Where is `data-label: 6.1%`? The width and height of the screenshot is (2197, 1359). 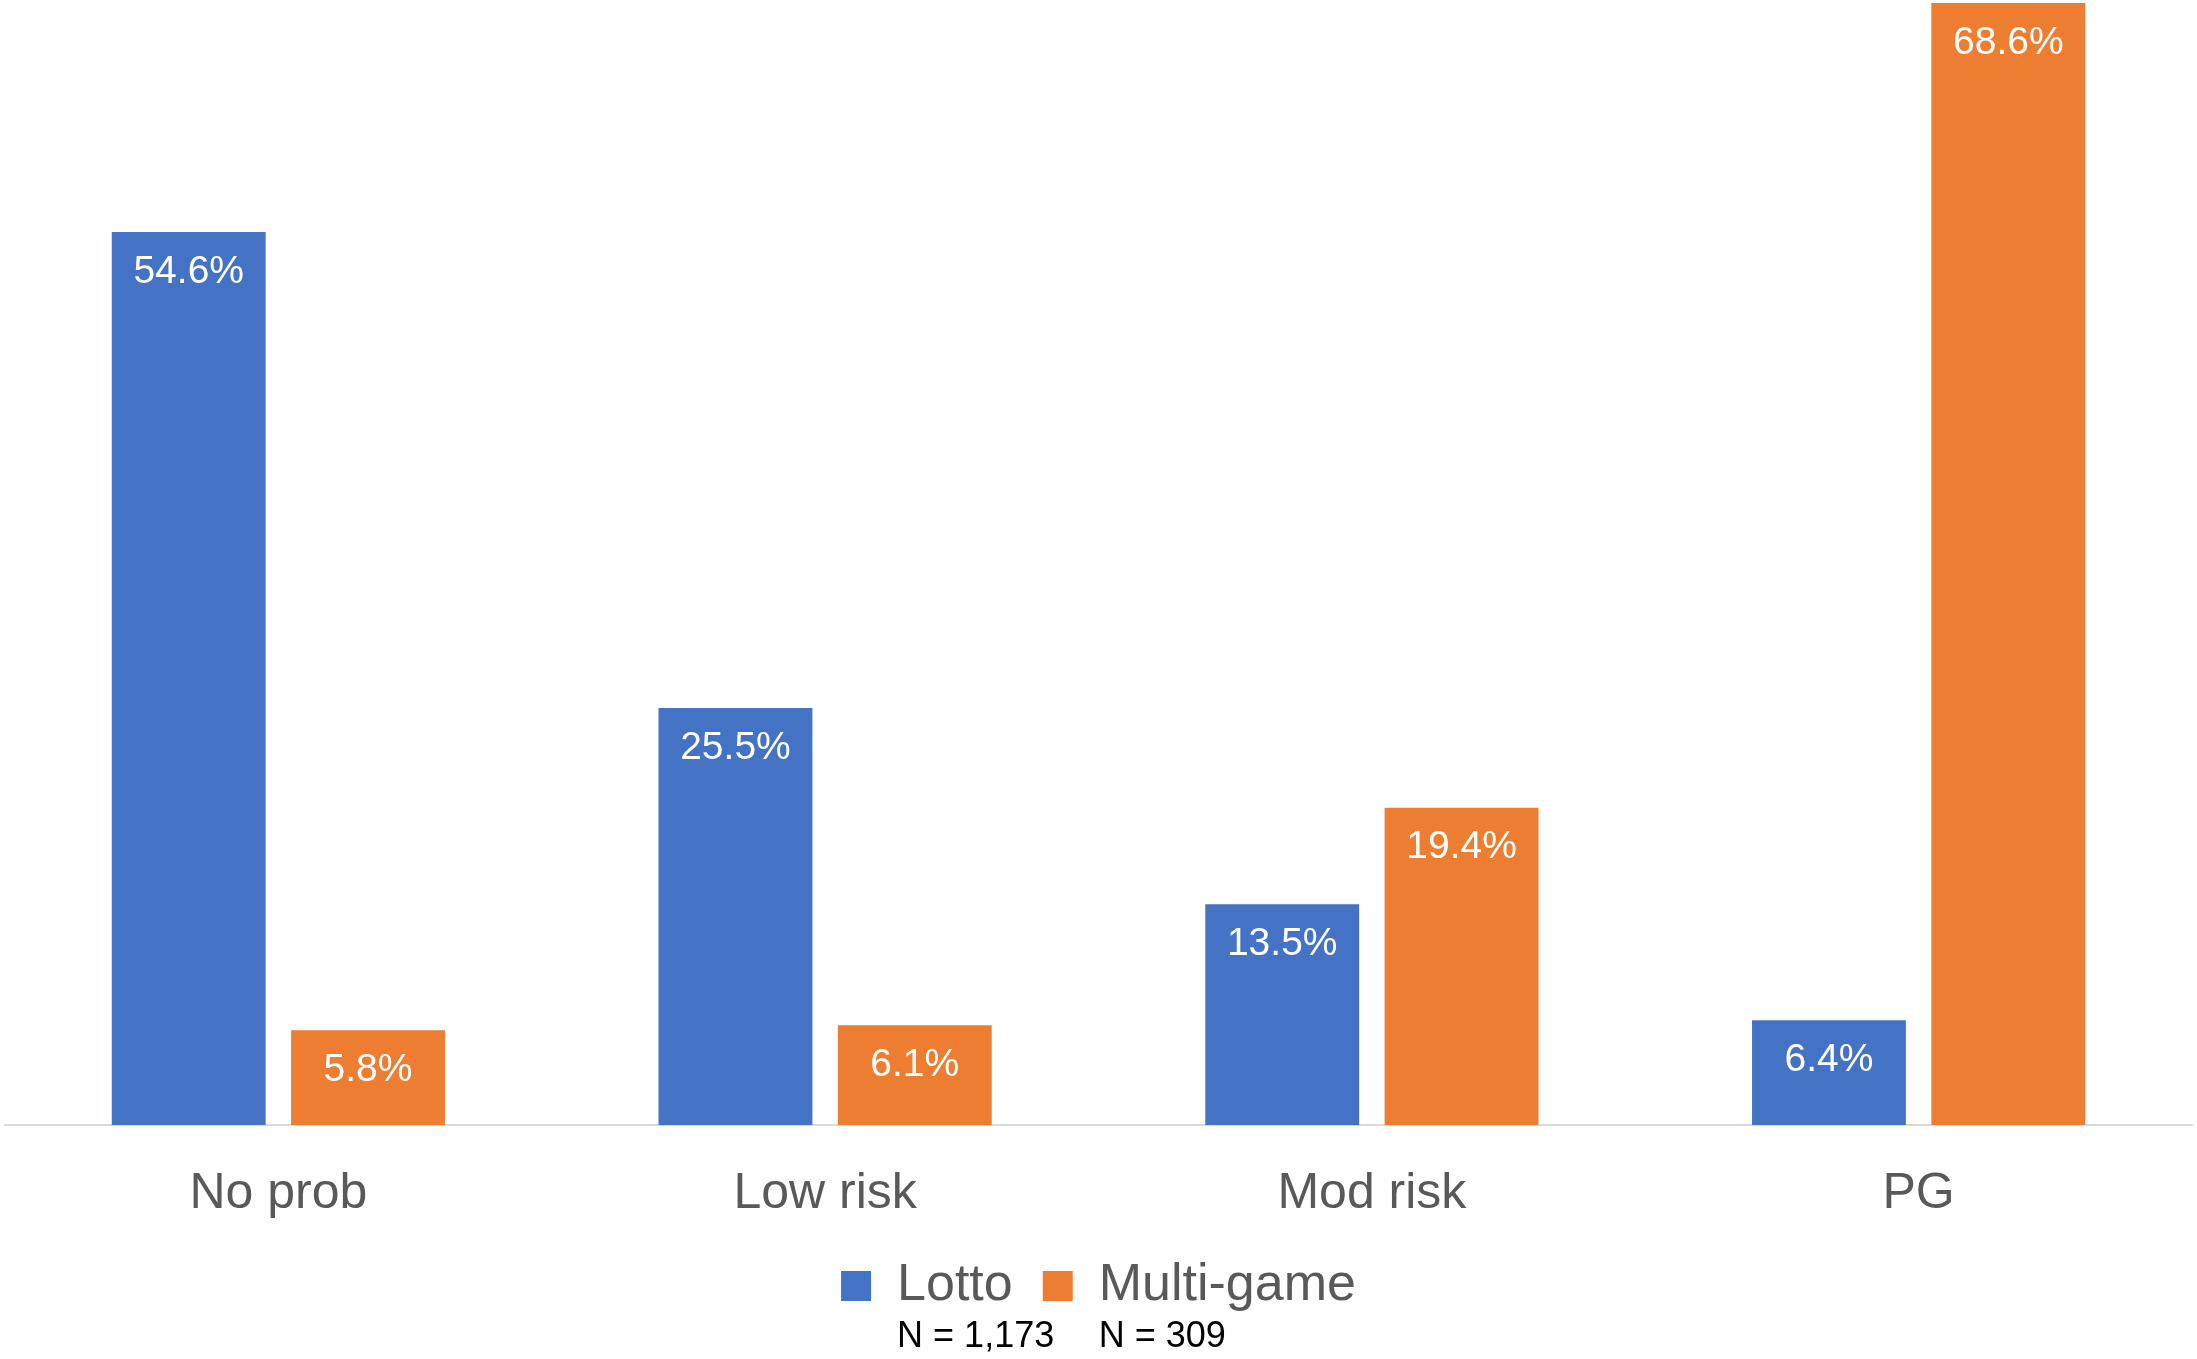 data-label: 6.1% is located at coordinates (915, 1062).